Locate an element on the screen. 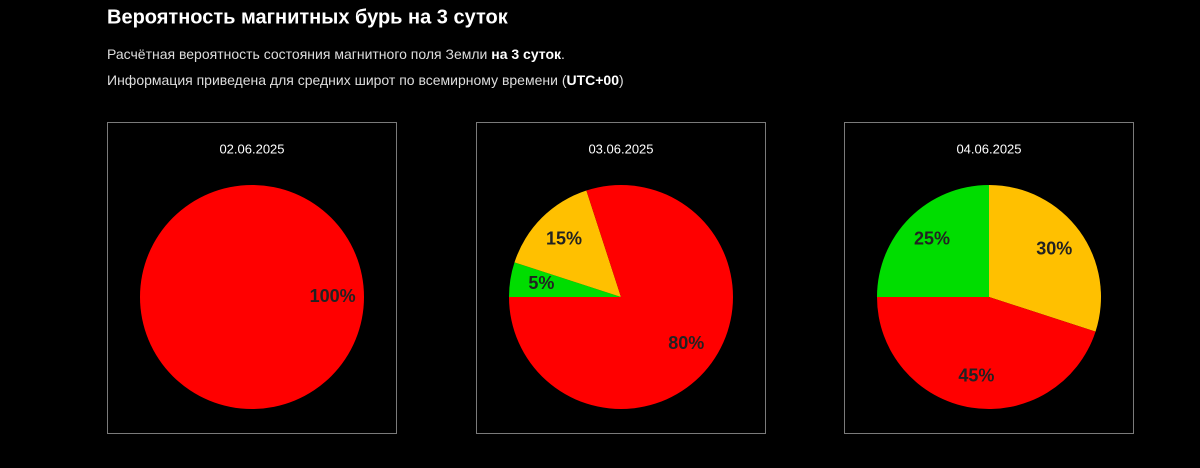 This screenshot has height=468, width=1200. chart-title: 03.06.2025 is located at coordinates (620, 148).